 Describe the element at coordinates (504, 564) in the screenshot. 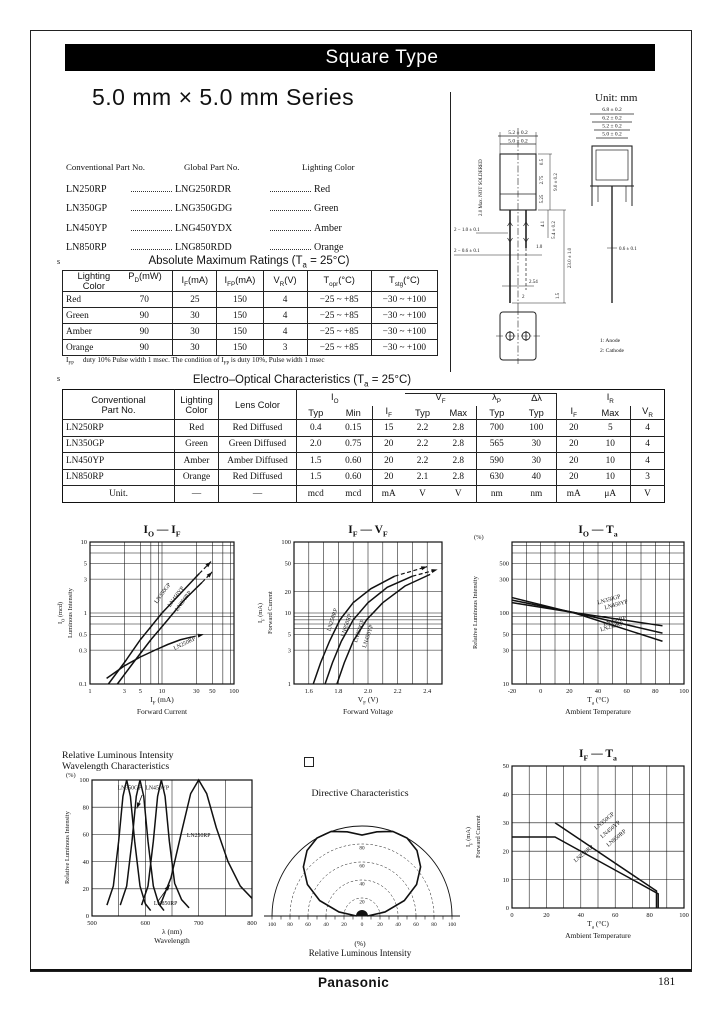

I see `svg-text: 500` at that location.